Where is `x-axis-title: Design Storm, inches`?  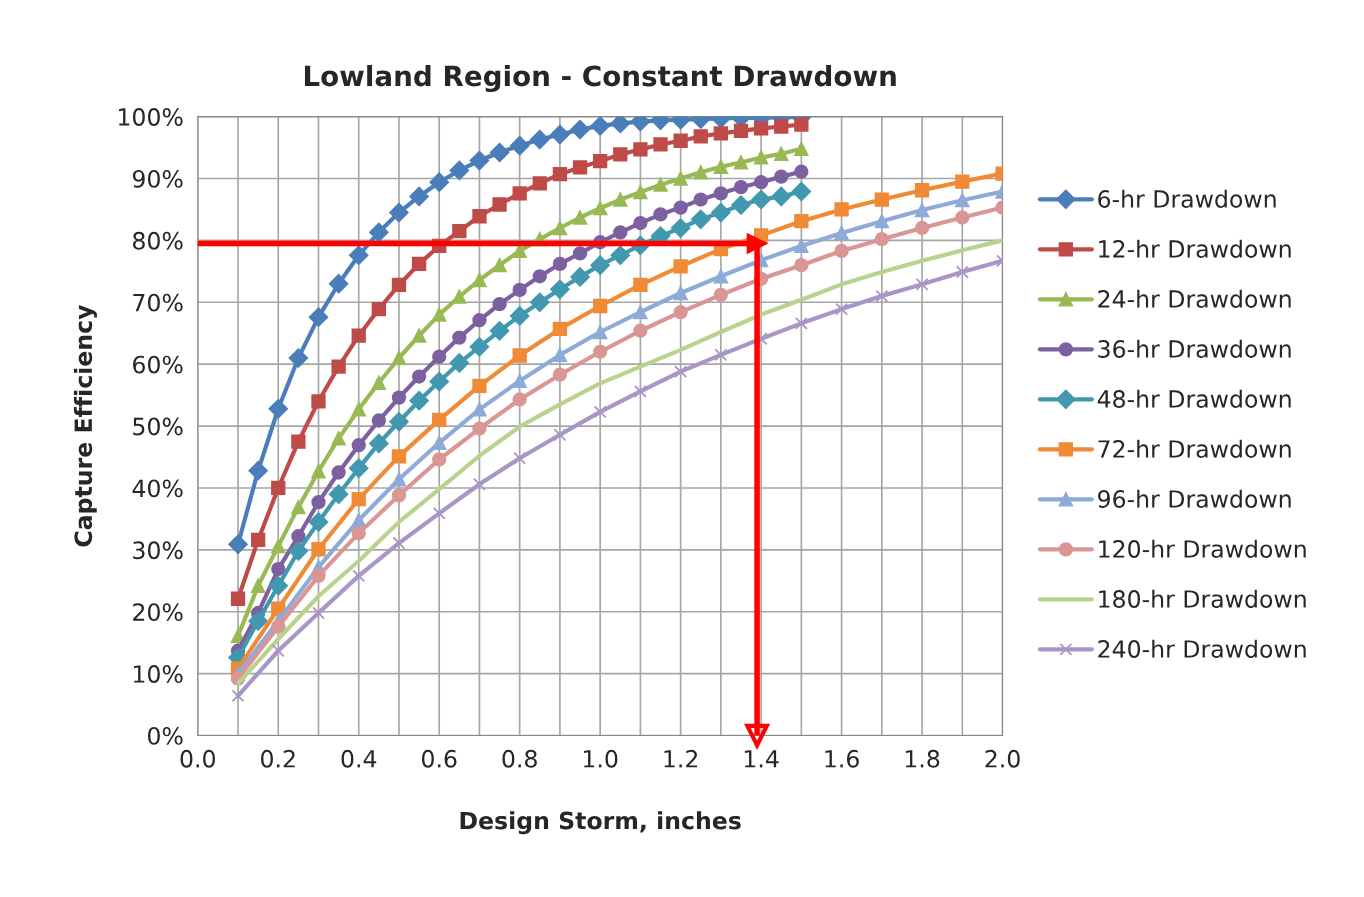 x-axis-title: Design Storm, inches is located at coordinates (600, 823).